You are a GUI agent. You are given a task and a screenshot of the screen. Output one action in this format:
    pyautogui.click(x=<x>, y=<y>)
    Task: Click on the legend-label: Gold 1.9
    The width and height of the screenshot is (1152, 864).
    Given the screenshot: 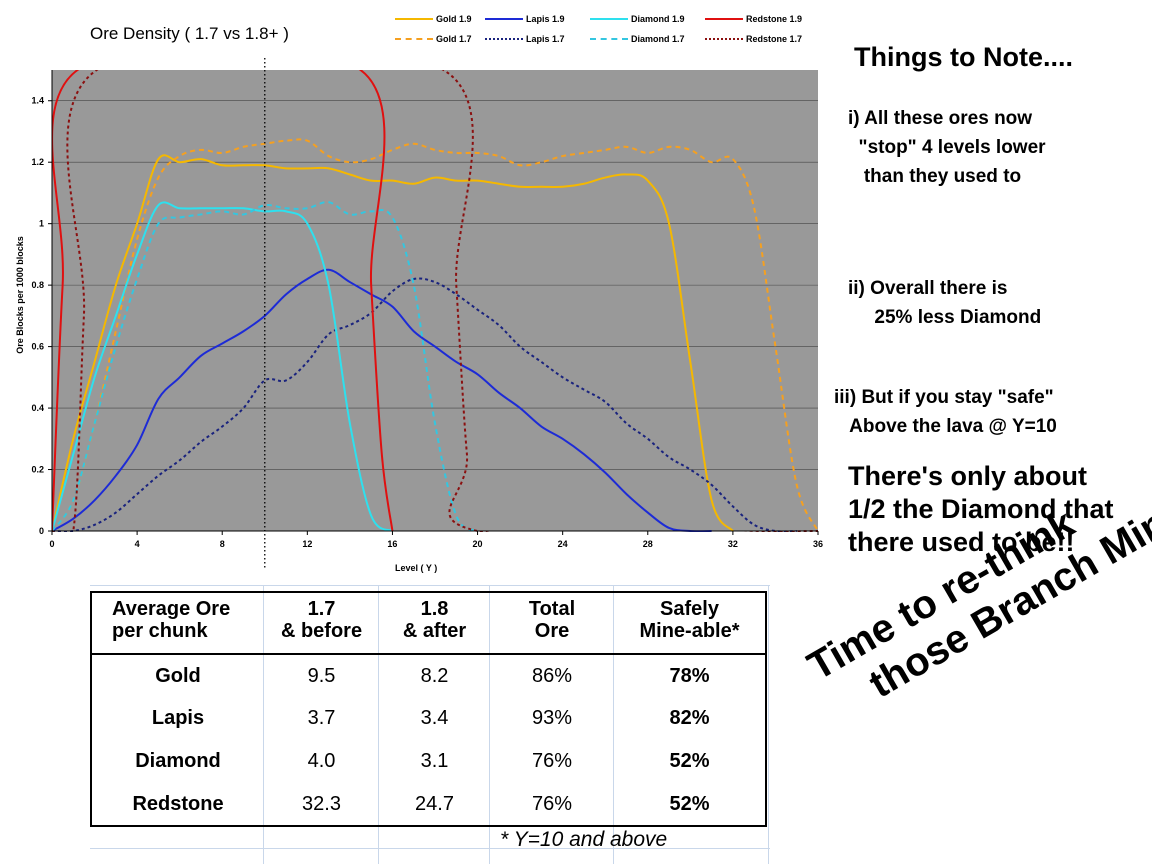 What is the action you would take?
    pyautogui.click(x=454, y=19)
    